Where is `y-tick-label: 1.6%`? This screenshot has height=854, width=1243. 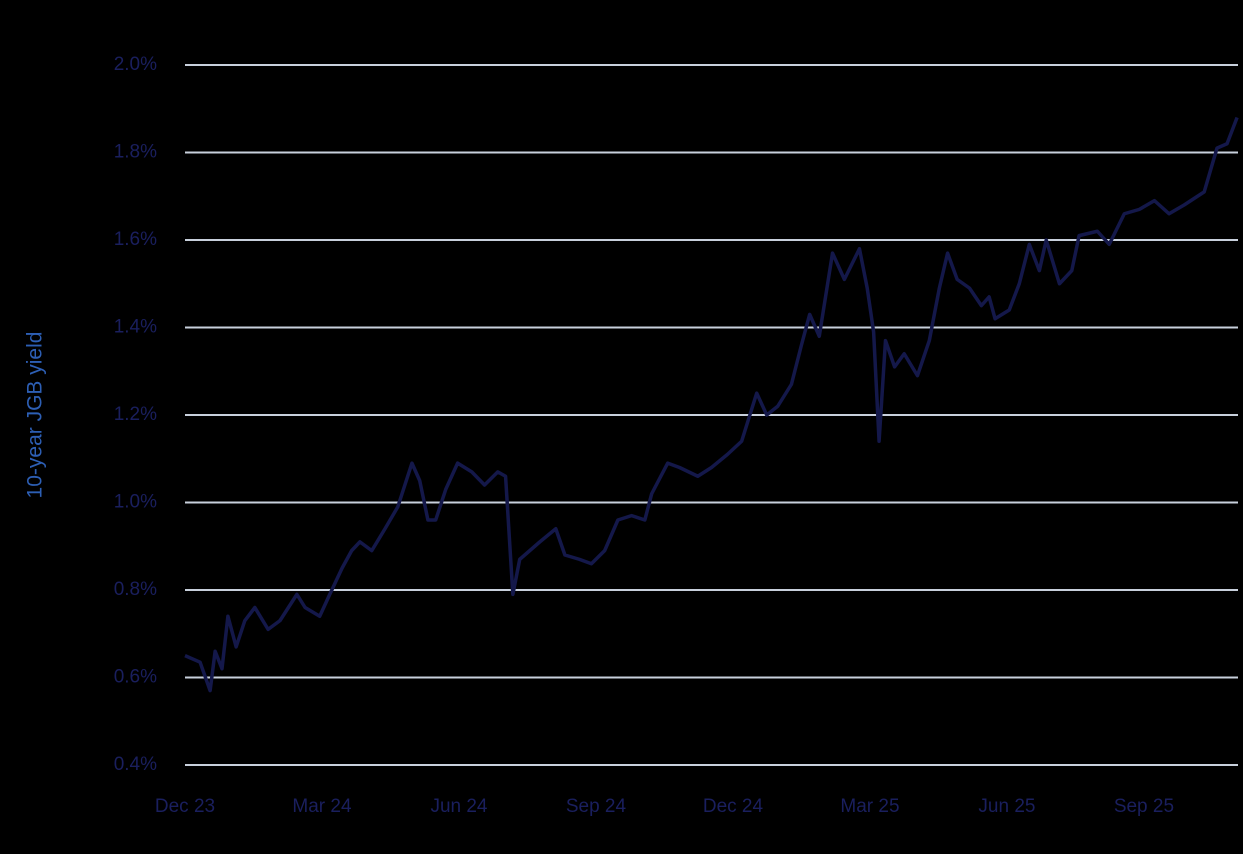
y-tick-label: 1.6% is located at coordinates (135, 239).